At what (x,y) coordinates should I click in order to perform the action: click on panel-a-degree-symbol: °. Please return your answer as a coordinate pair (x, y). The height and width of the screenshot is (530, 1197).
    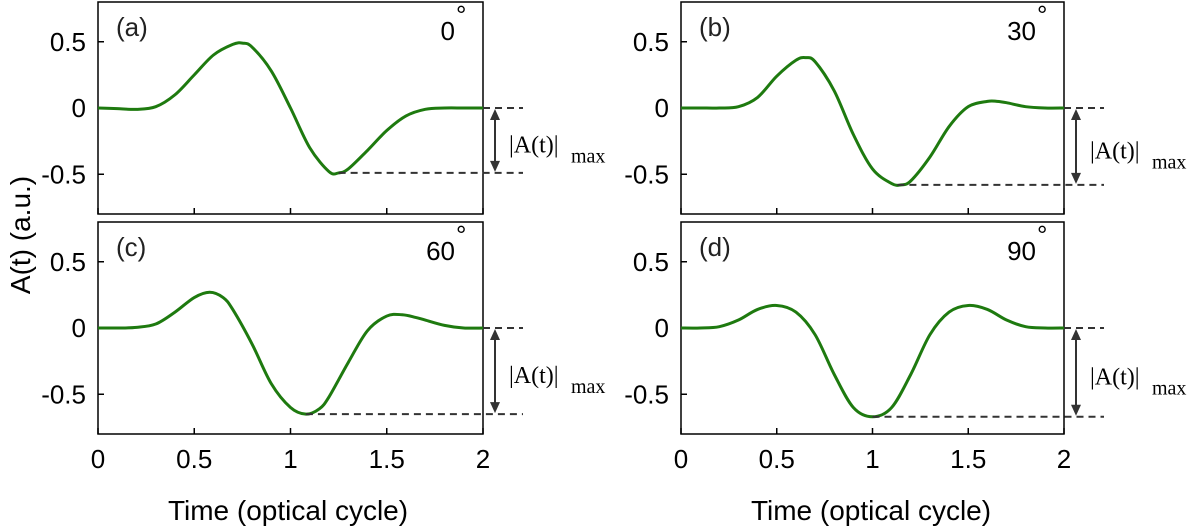
    Looking at the image, I should click on (461, 15).